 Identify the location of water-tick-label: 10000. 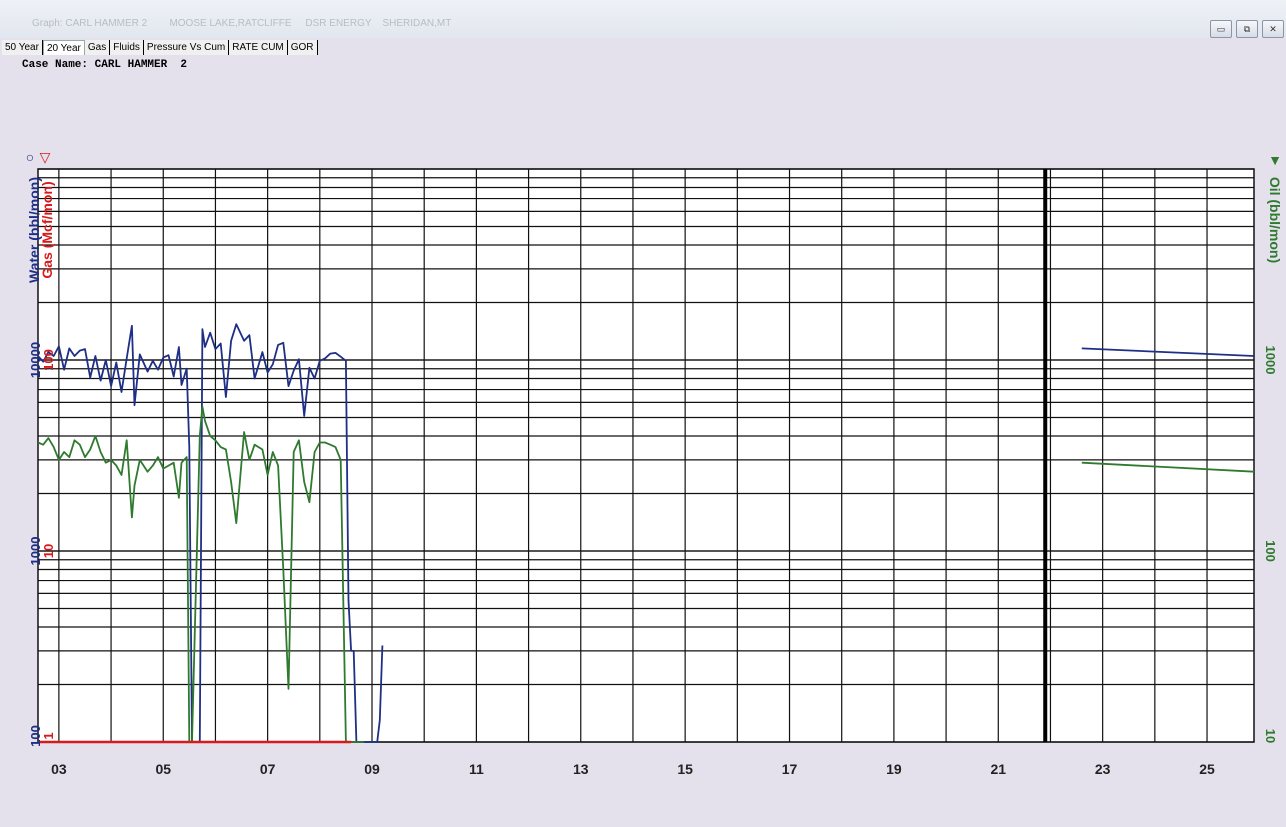
(35, 360).